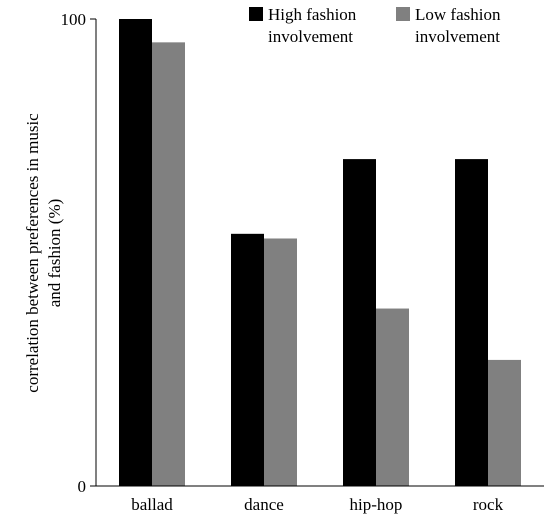 This screenshot has height=518, width=544. What do you see at coordinates (82, 486) in the screenshot?
I see `y-tick-label: 0` at bounding box center [82, 486].